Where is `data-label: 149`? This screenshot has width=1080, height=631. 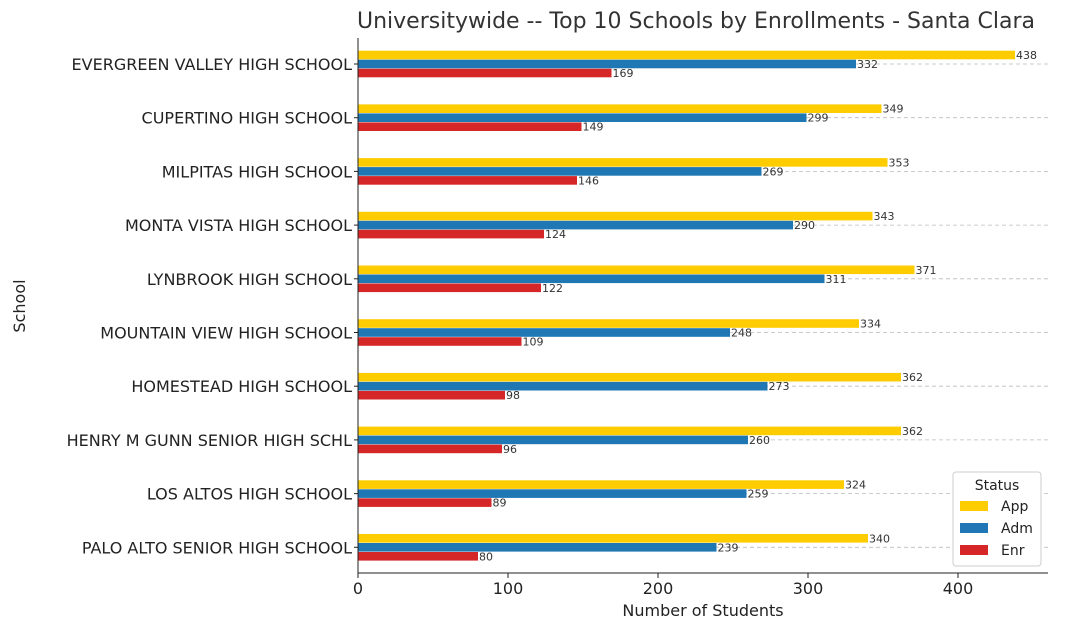 data-label: 149 is located at coordinates (593, 127).